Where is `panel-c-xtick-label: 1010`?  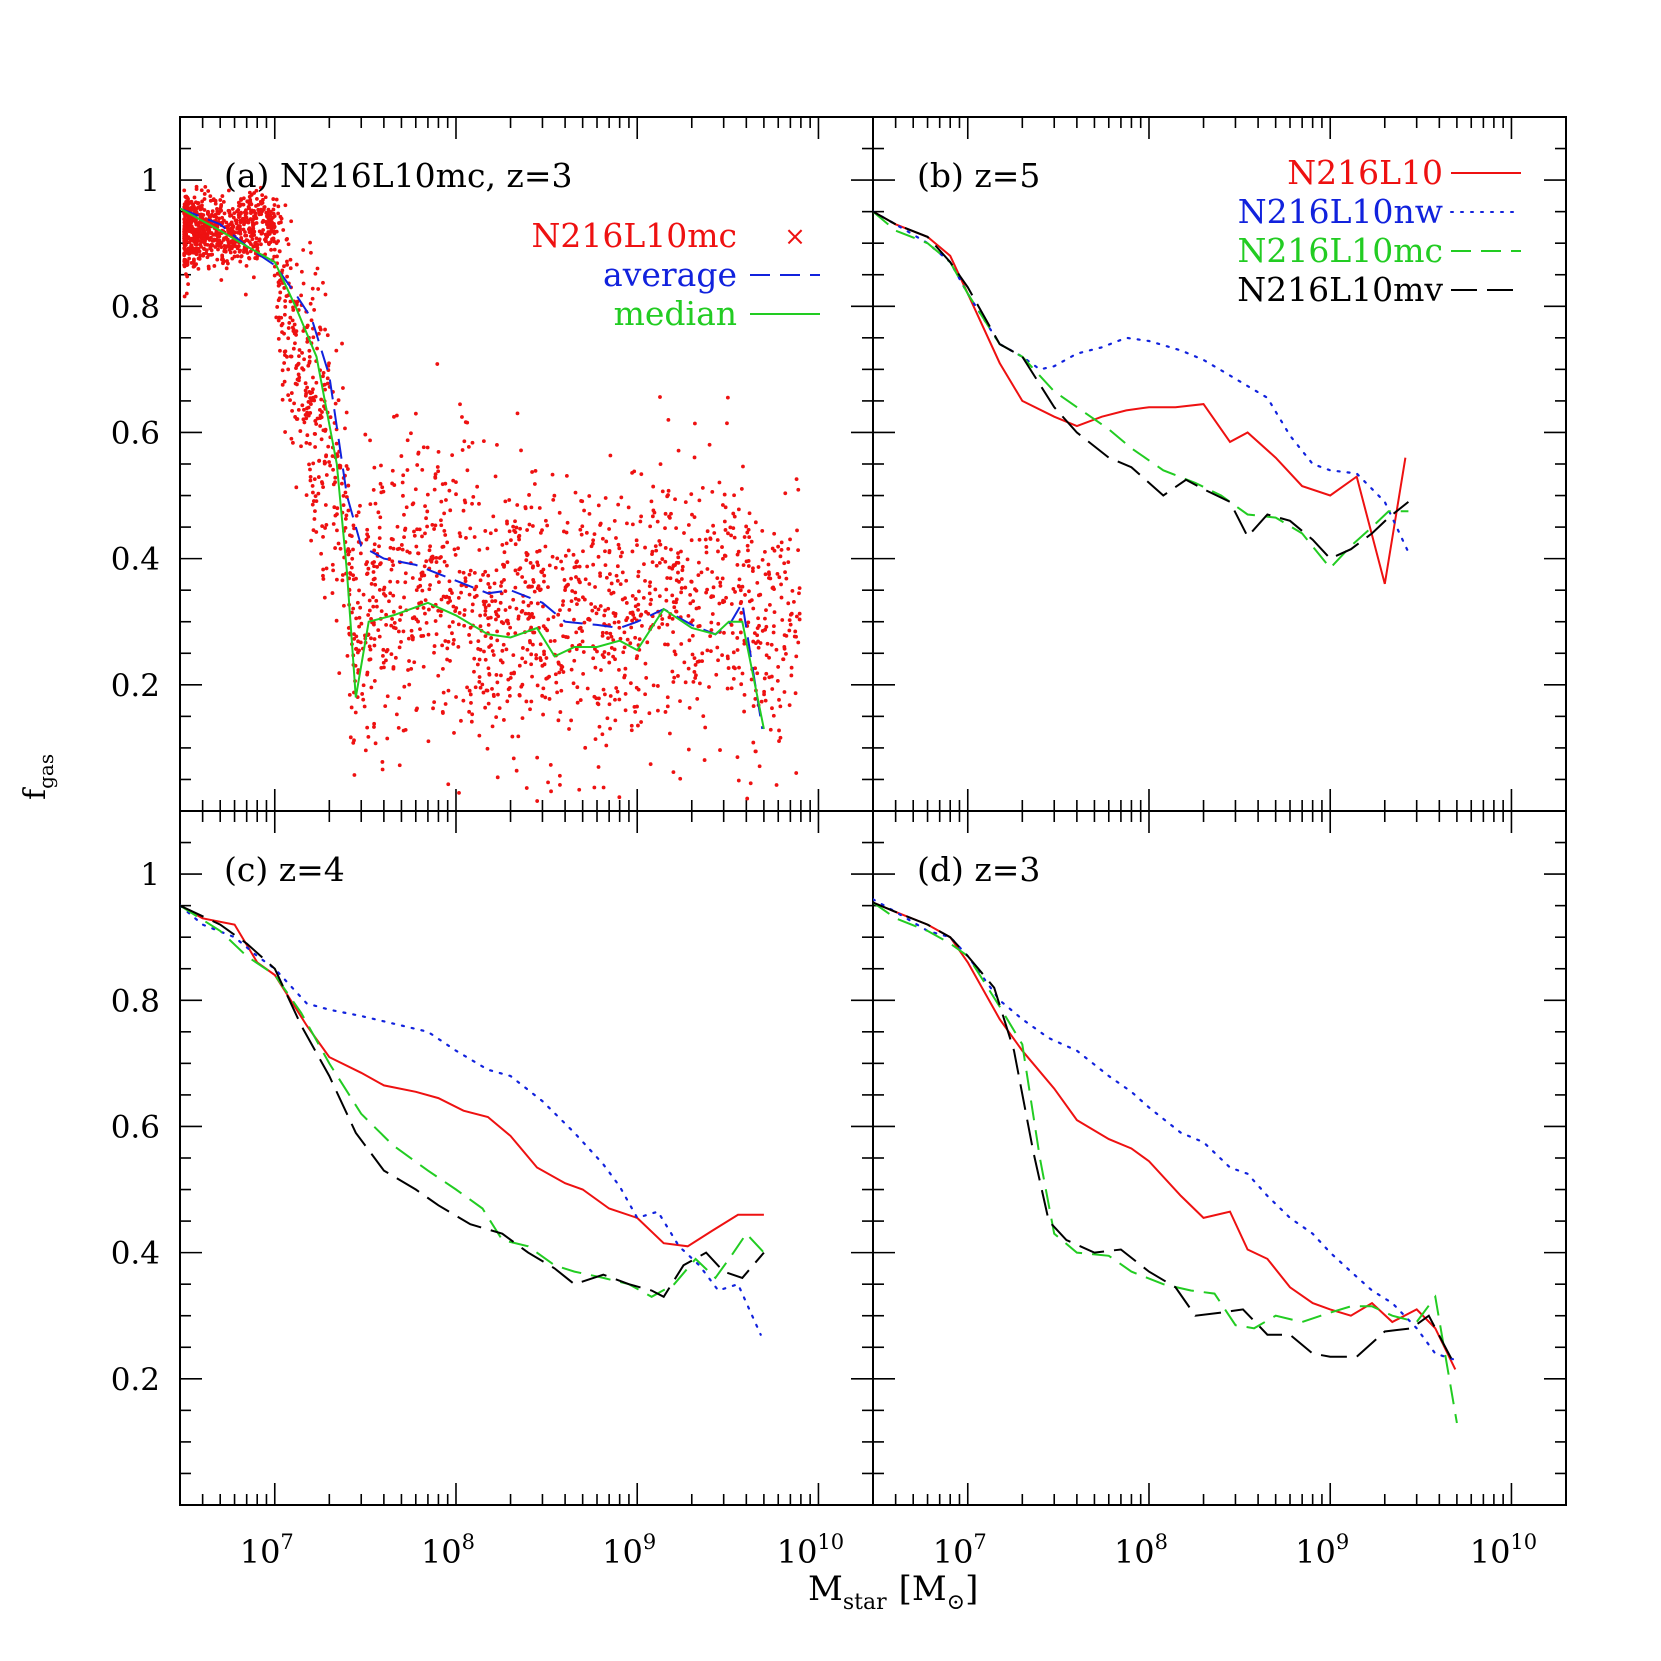 panel-c-xtick-label: 1010 is located at coordinates (810, 1550).